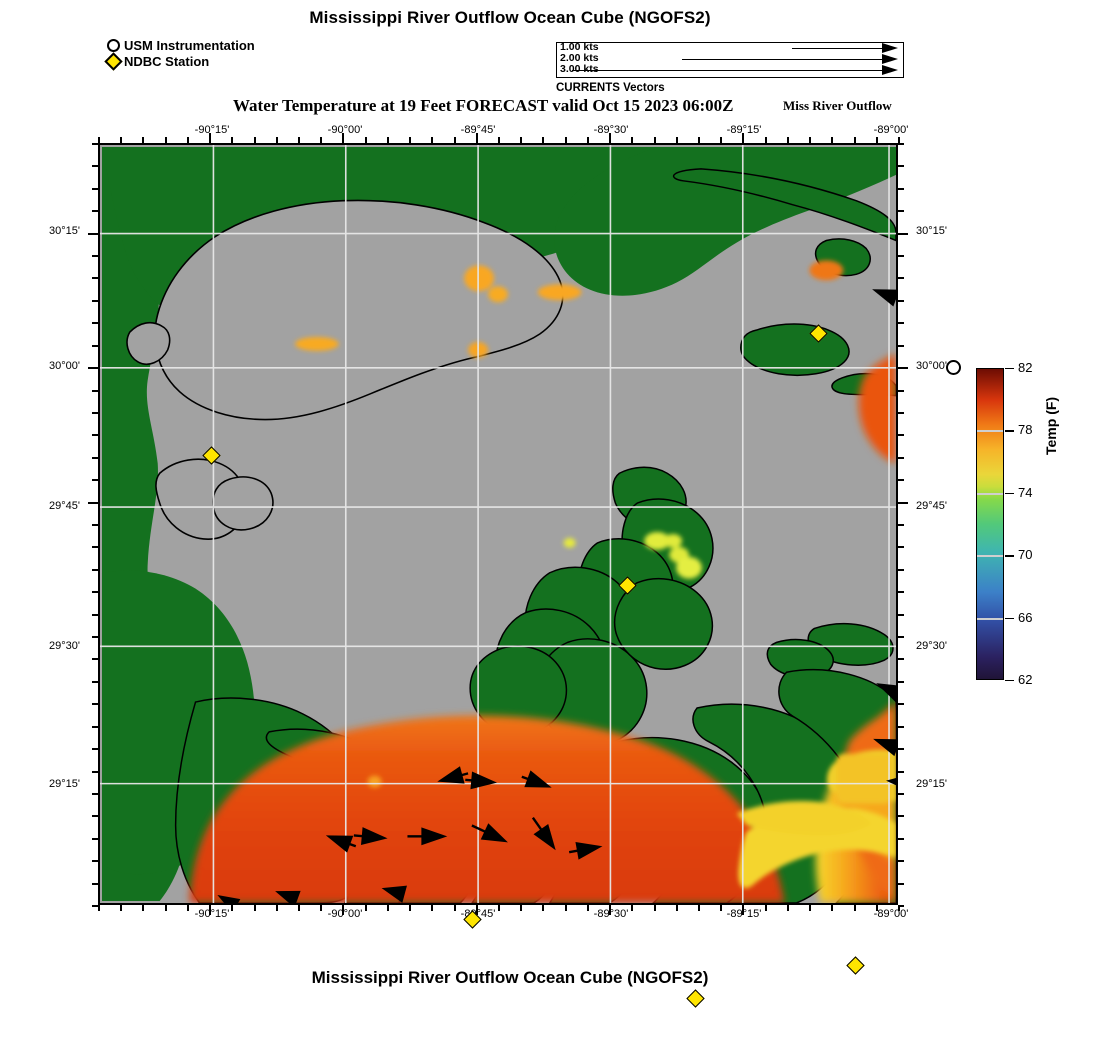 The image size is (1100, 1050). I want to click on colorbar-tick, so click(1009, 493).